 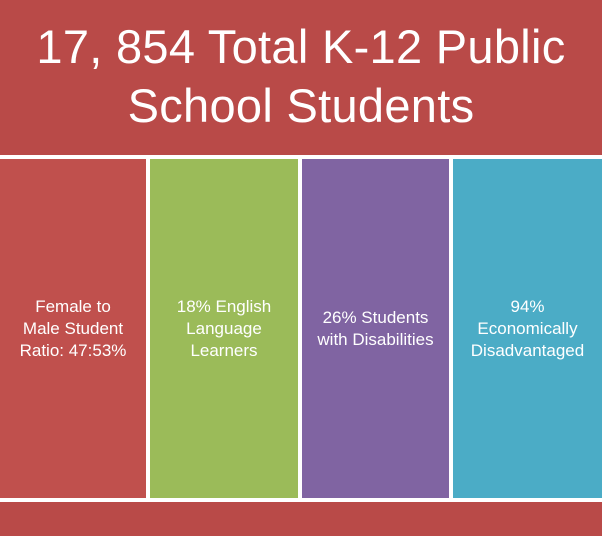 I want to click on disabilities-label: 26% Students with Disabilities, so click(x=375, y=328).